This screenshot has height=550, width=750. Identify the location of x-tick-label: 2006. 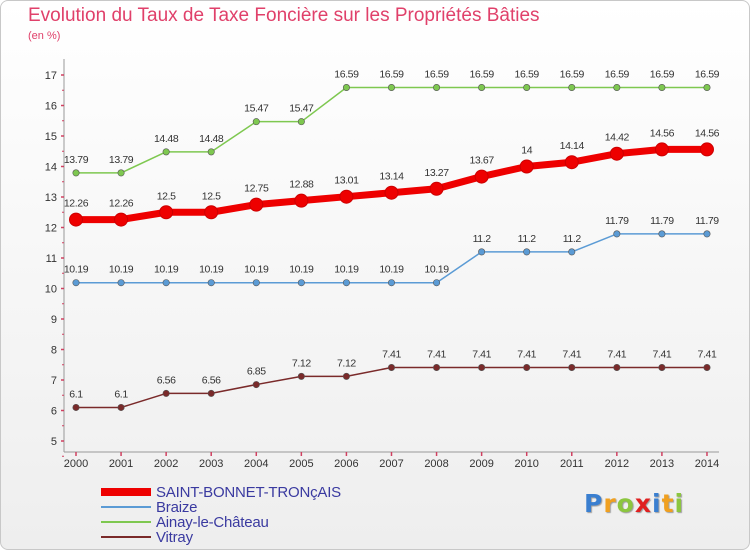
(346, 464).